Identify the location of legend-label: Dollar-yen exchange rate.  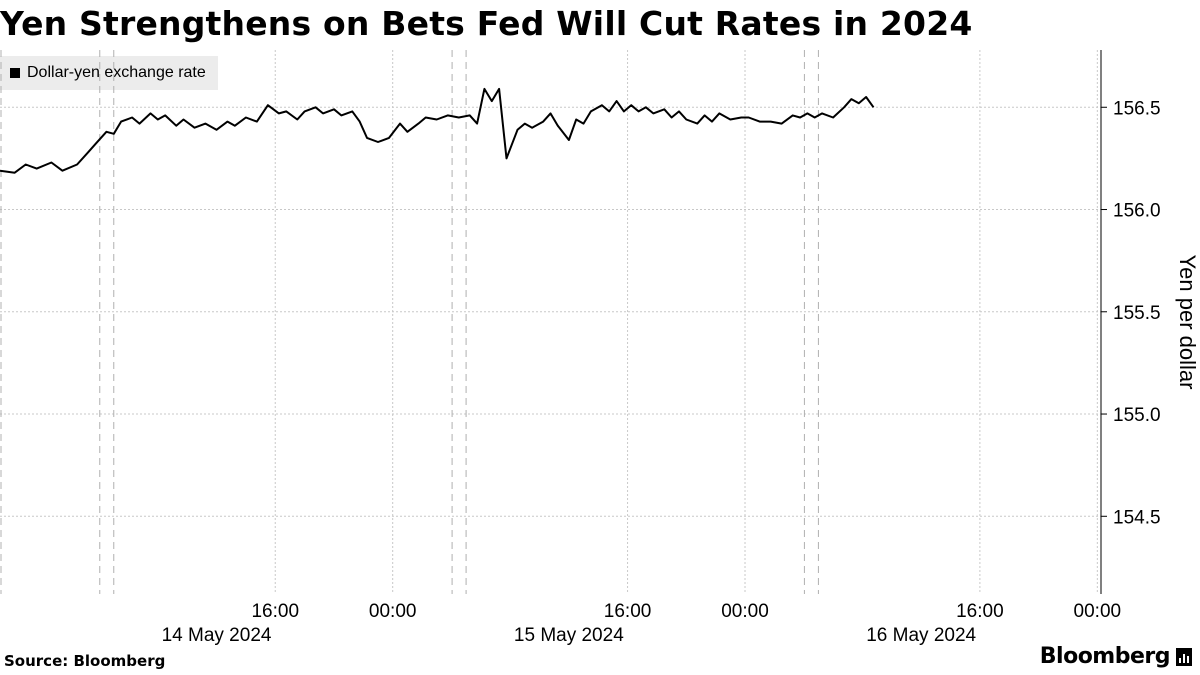
(116, 72).